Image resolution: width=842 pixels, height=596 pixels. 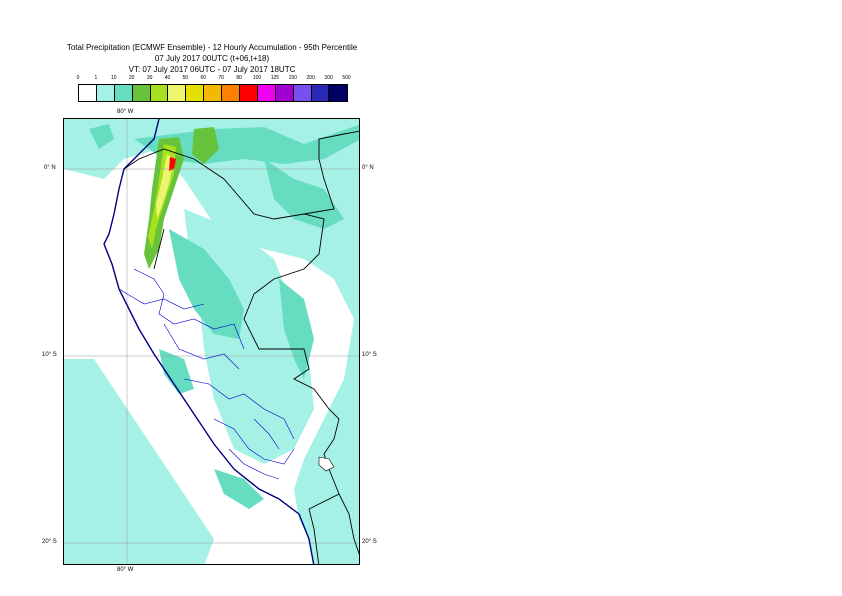 What do you see at coordinates (206, 374) in the screenshot?
I see `admin-borders` at bounding box center [206, 374].